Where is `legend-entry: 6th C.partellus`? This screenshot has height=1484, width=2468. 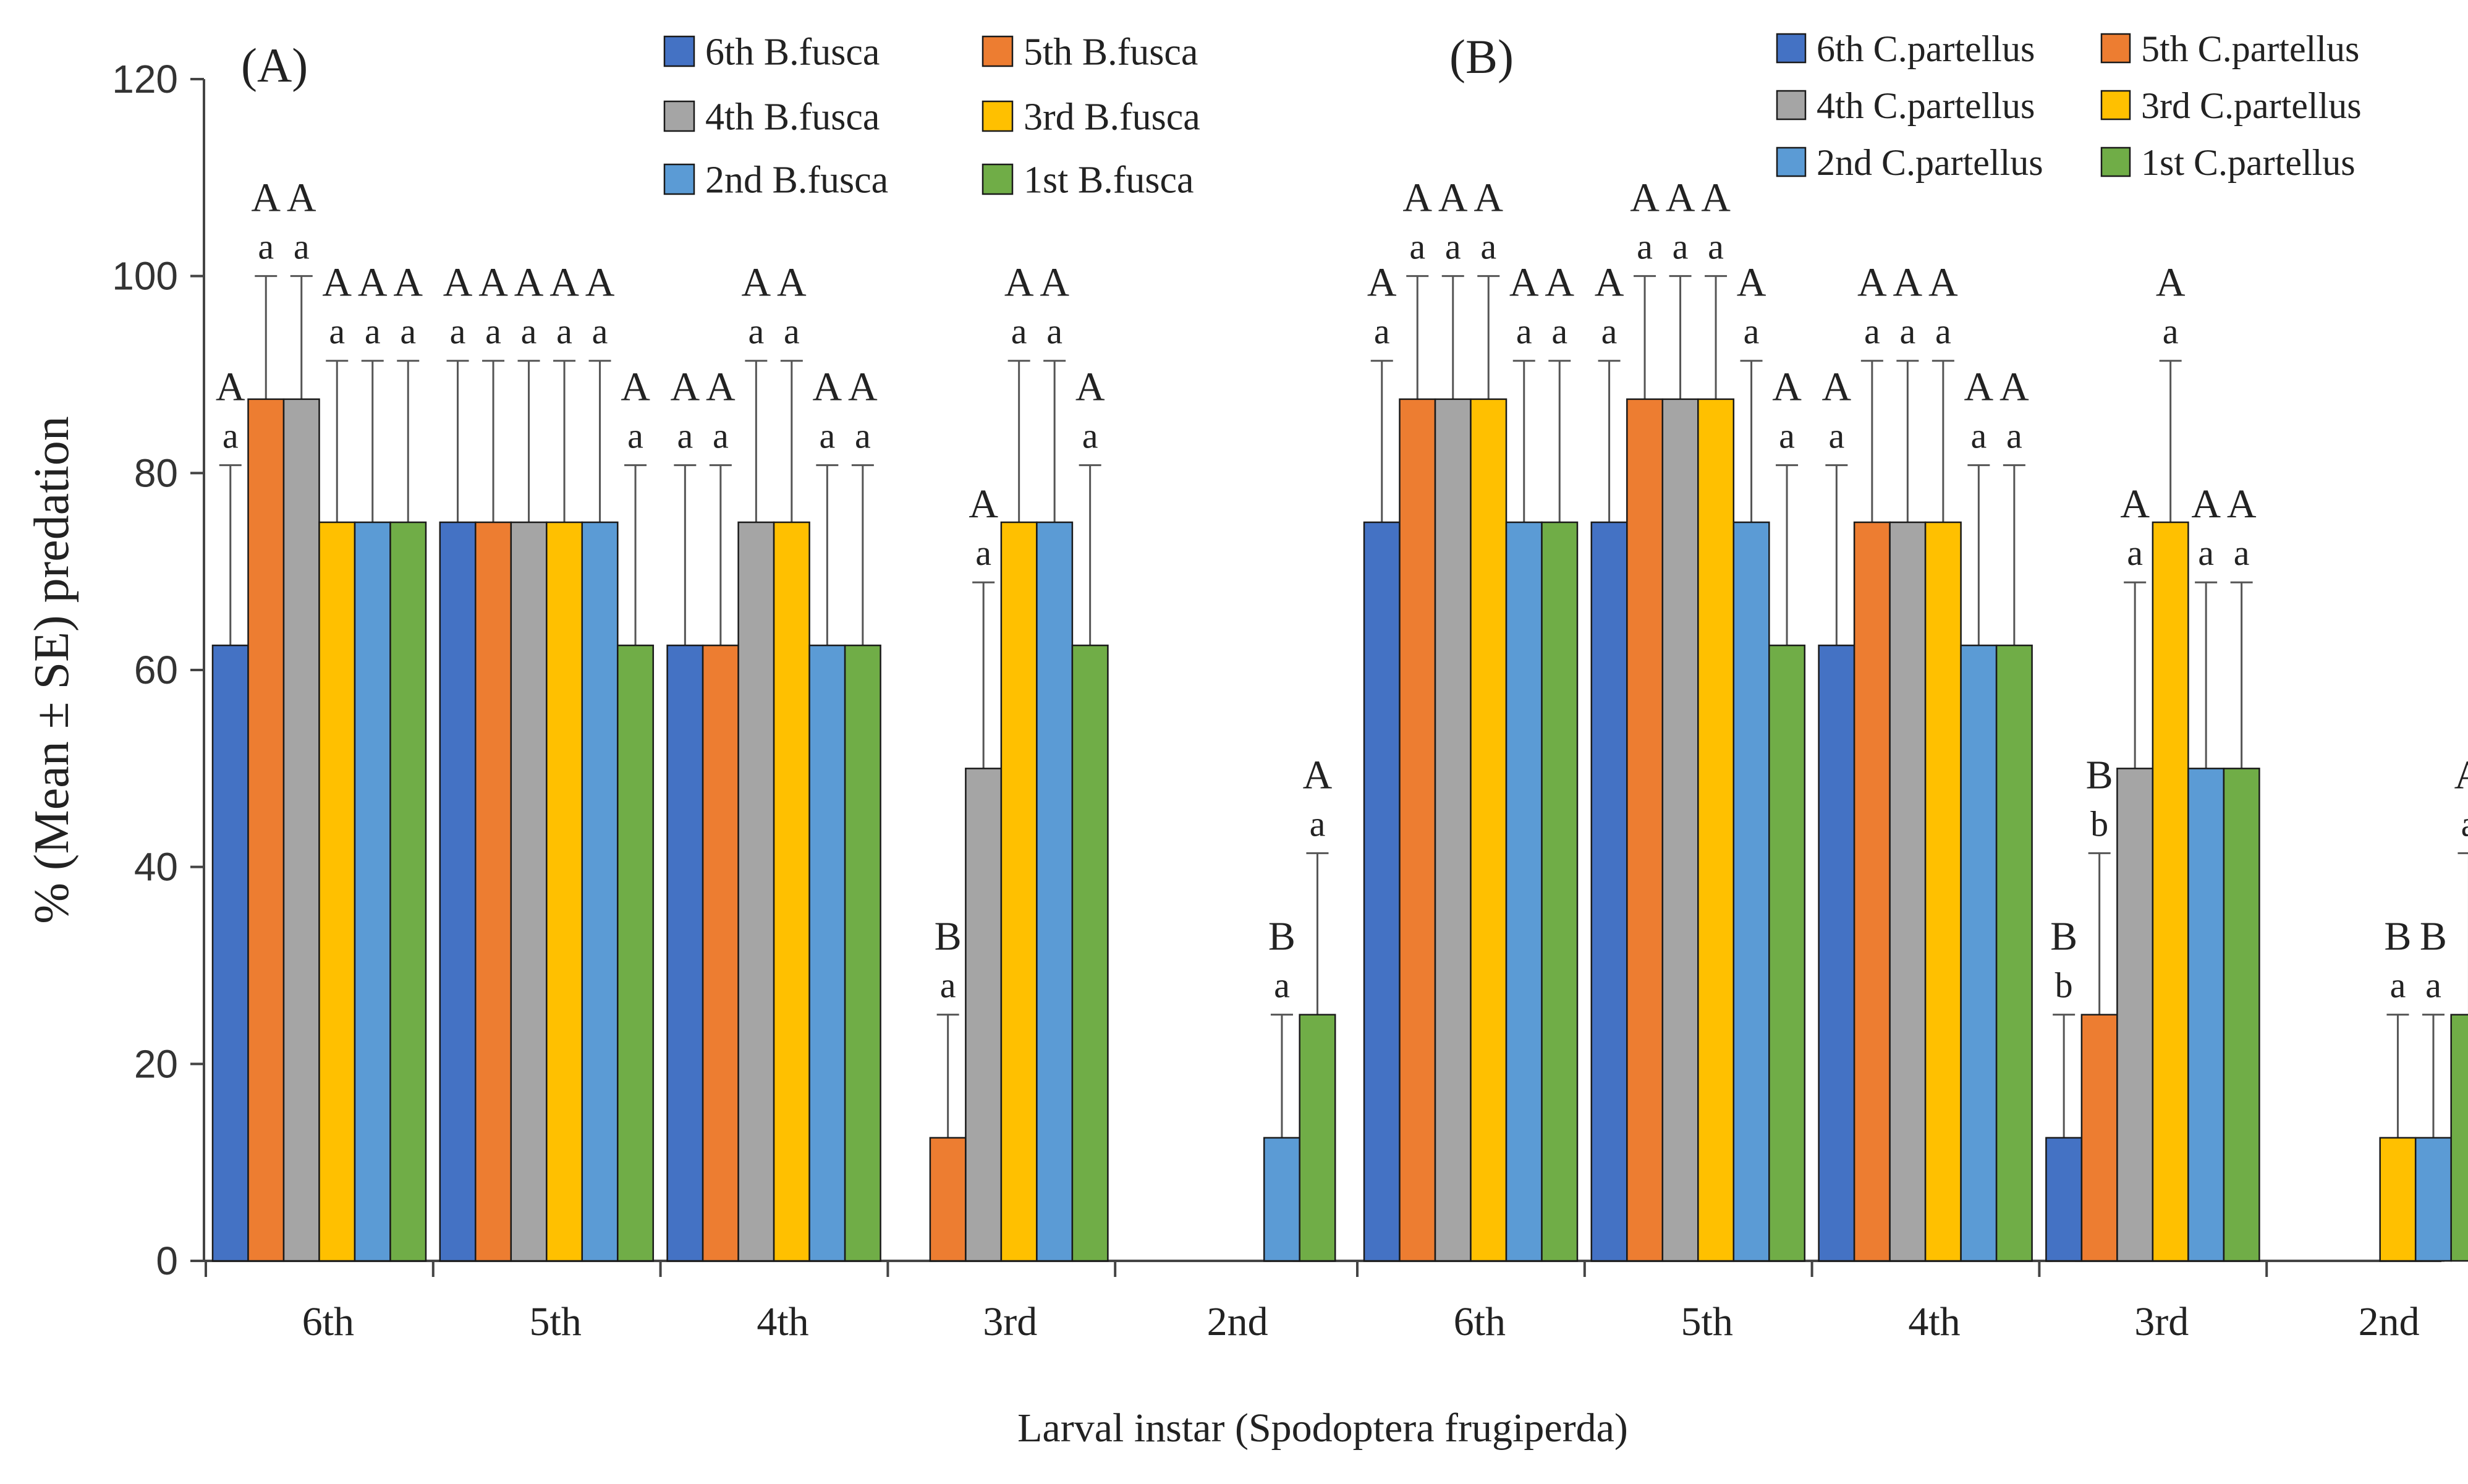
legend-entry: 6th C.partellus is located at coordinates (1926, 48).